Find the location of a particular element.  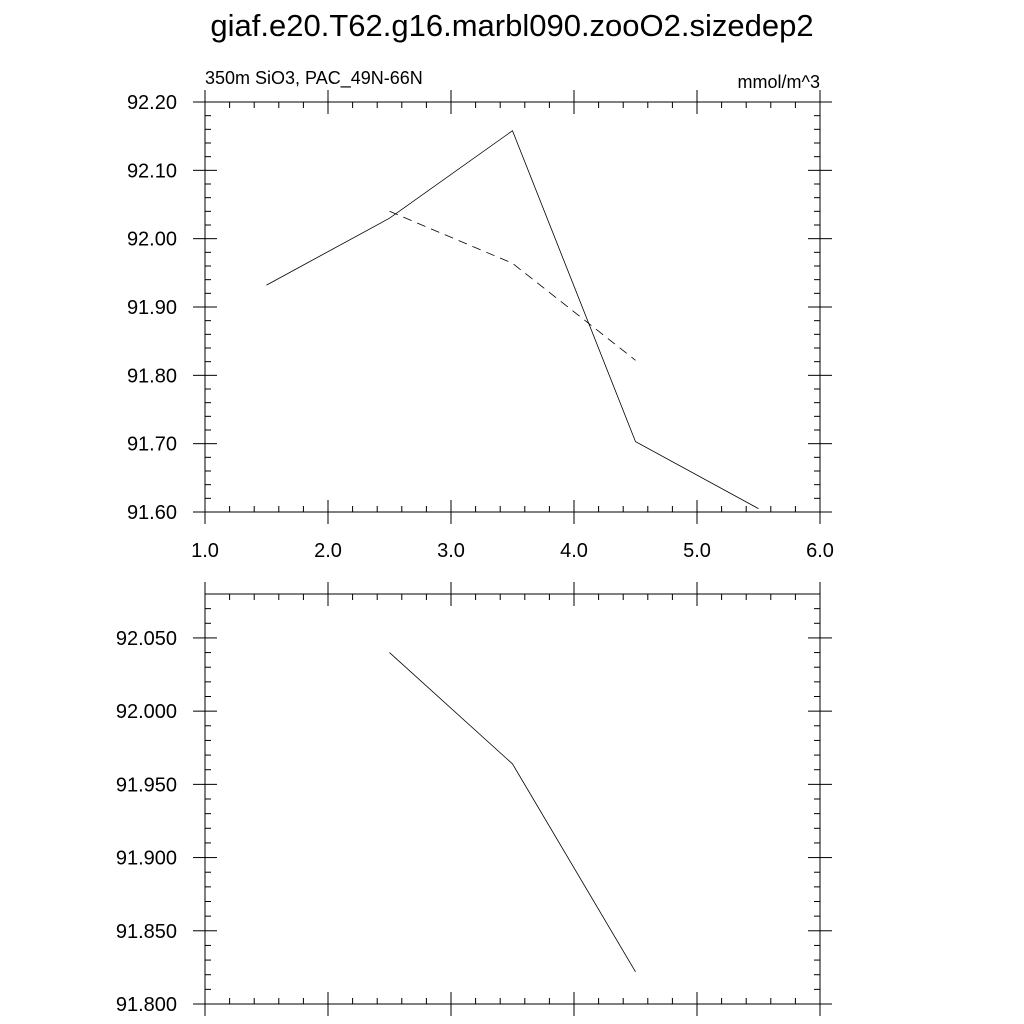

y-tick-label: 91.90 is located at coordinates (152, 308).